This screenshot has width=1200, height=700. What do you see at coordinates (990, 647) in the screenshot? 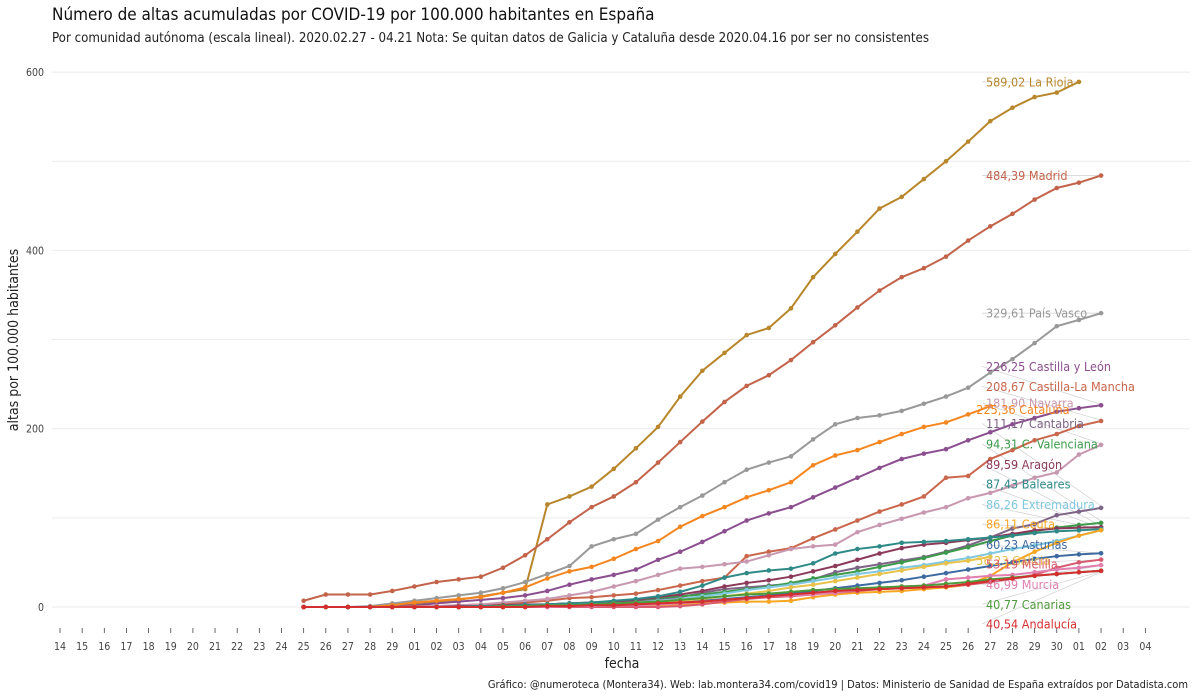
I see `x-tick-label: 27` at bounding box center [990, 647].